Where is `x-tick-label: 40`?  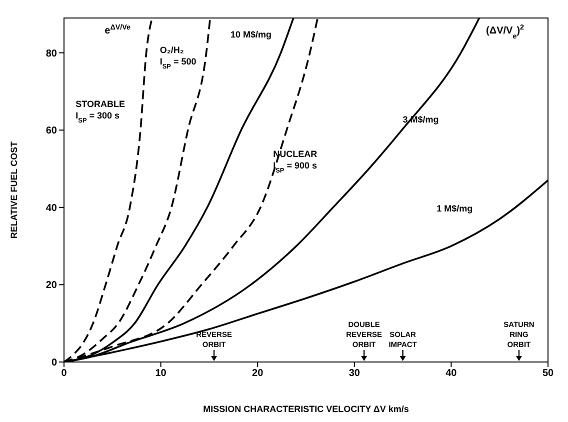 x-tick-label: 40 is located at coordinates (452, 374).